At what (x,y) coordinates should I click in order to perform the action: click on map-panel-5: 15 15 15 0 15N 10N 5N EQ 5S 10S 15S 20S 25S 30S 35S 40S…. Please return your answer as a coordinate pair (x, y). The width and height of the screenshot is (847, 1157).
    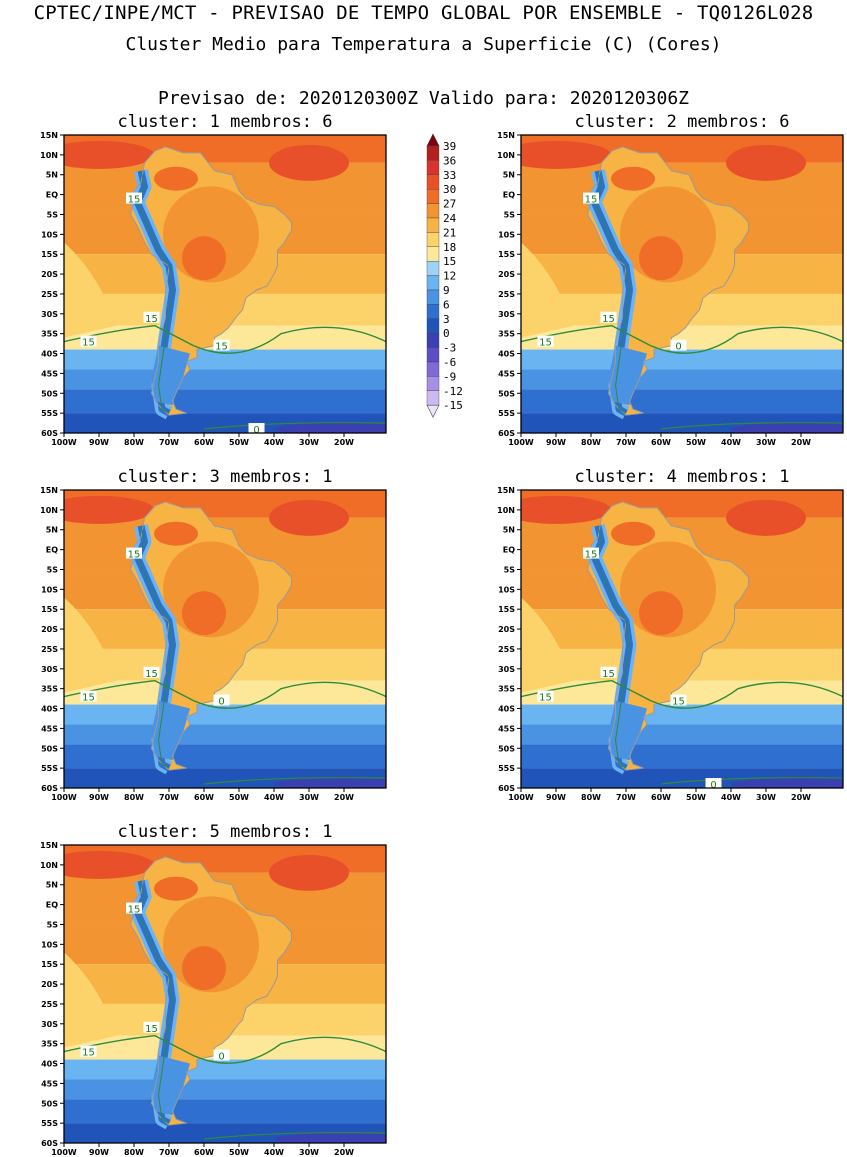
    Looking at the image, I should click on (206, 999).